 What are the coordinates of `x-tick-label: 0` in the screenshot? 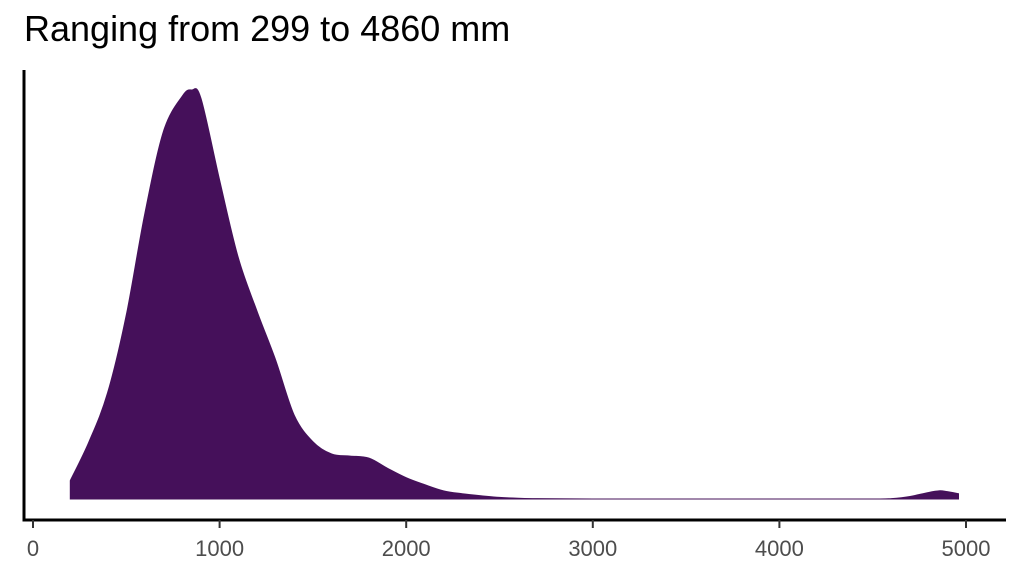 It's located at (33, 548).